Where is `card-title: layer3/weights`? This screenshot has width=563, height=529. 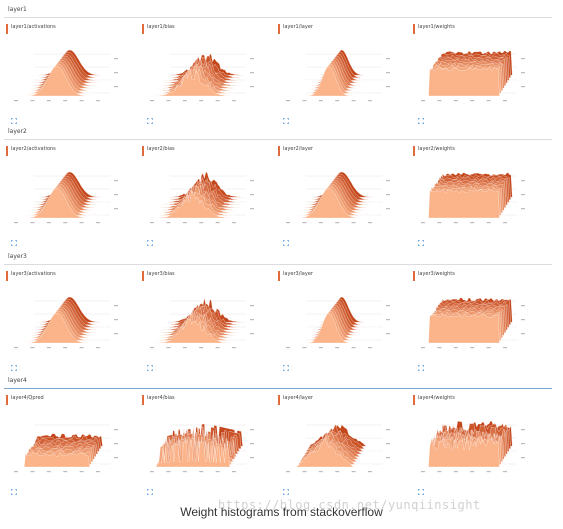
card-title: layer3/weights is located at coordinates (436, 274).